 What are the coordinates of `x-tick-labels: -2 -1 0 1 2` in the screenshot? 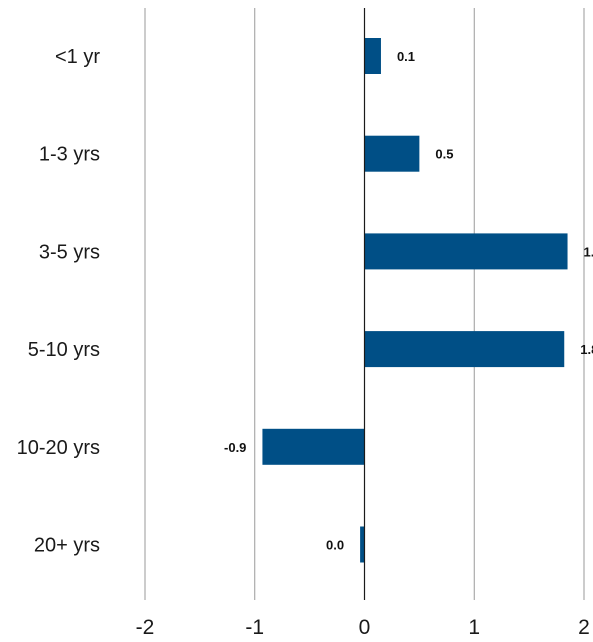 It's located at (363, 627).